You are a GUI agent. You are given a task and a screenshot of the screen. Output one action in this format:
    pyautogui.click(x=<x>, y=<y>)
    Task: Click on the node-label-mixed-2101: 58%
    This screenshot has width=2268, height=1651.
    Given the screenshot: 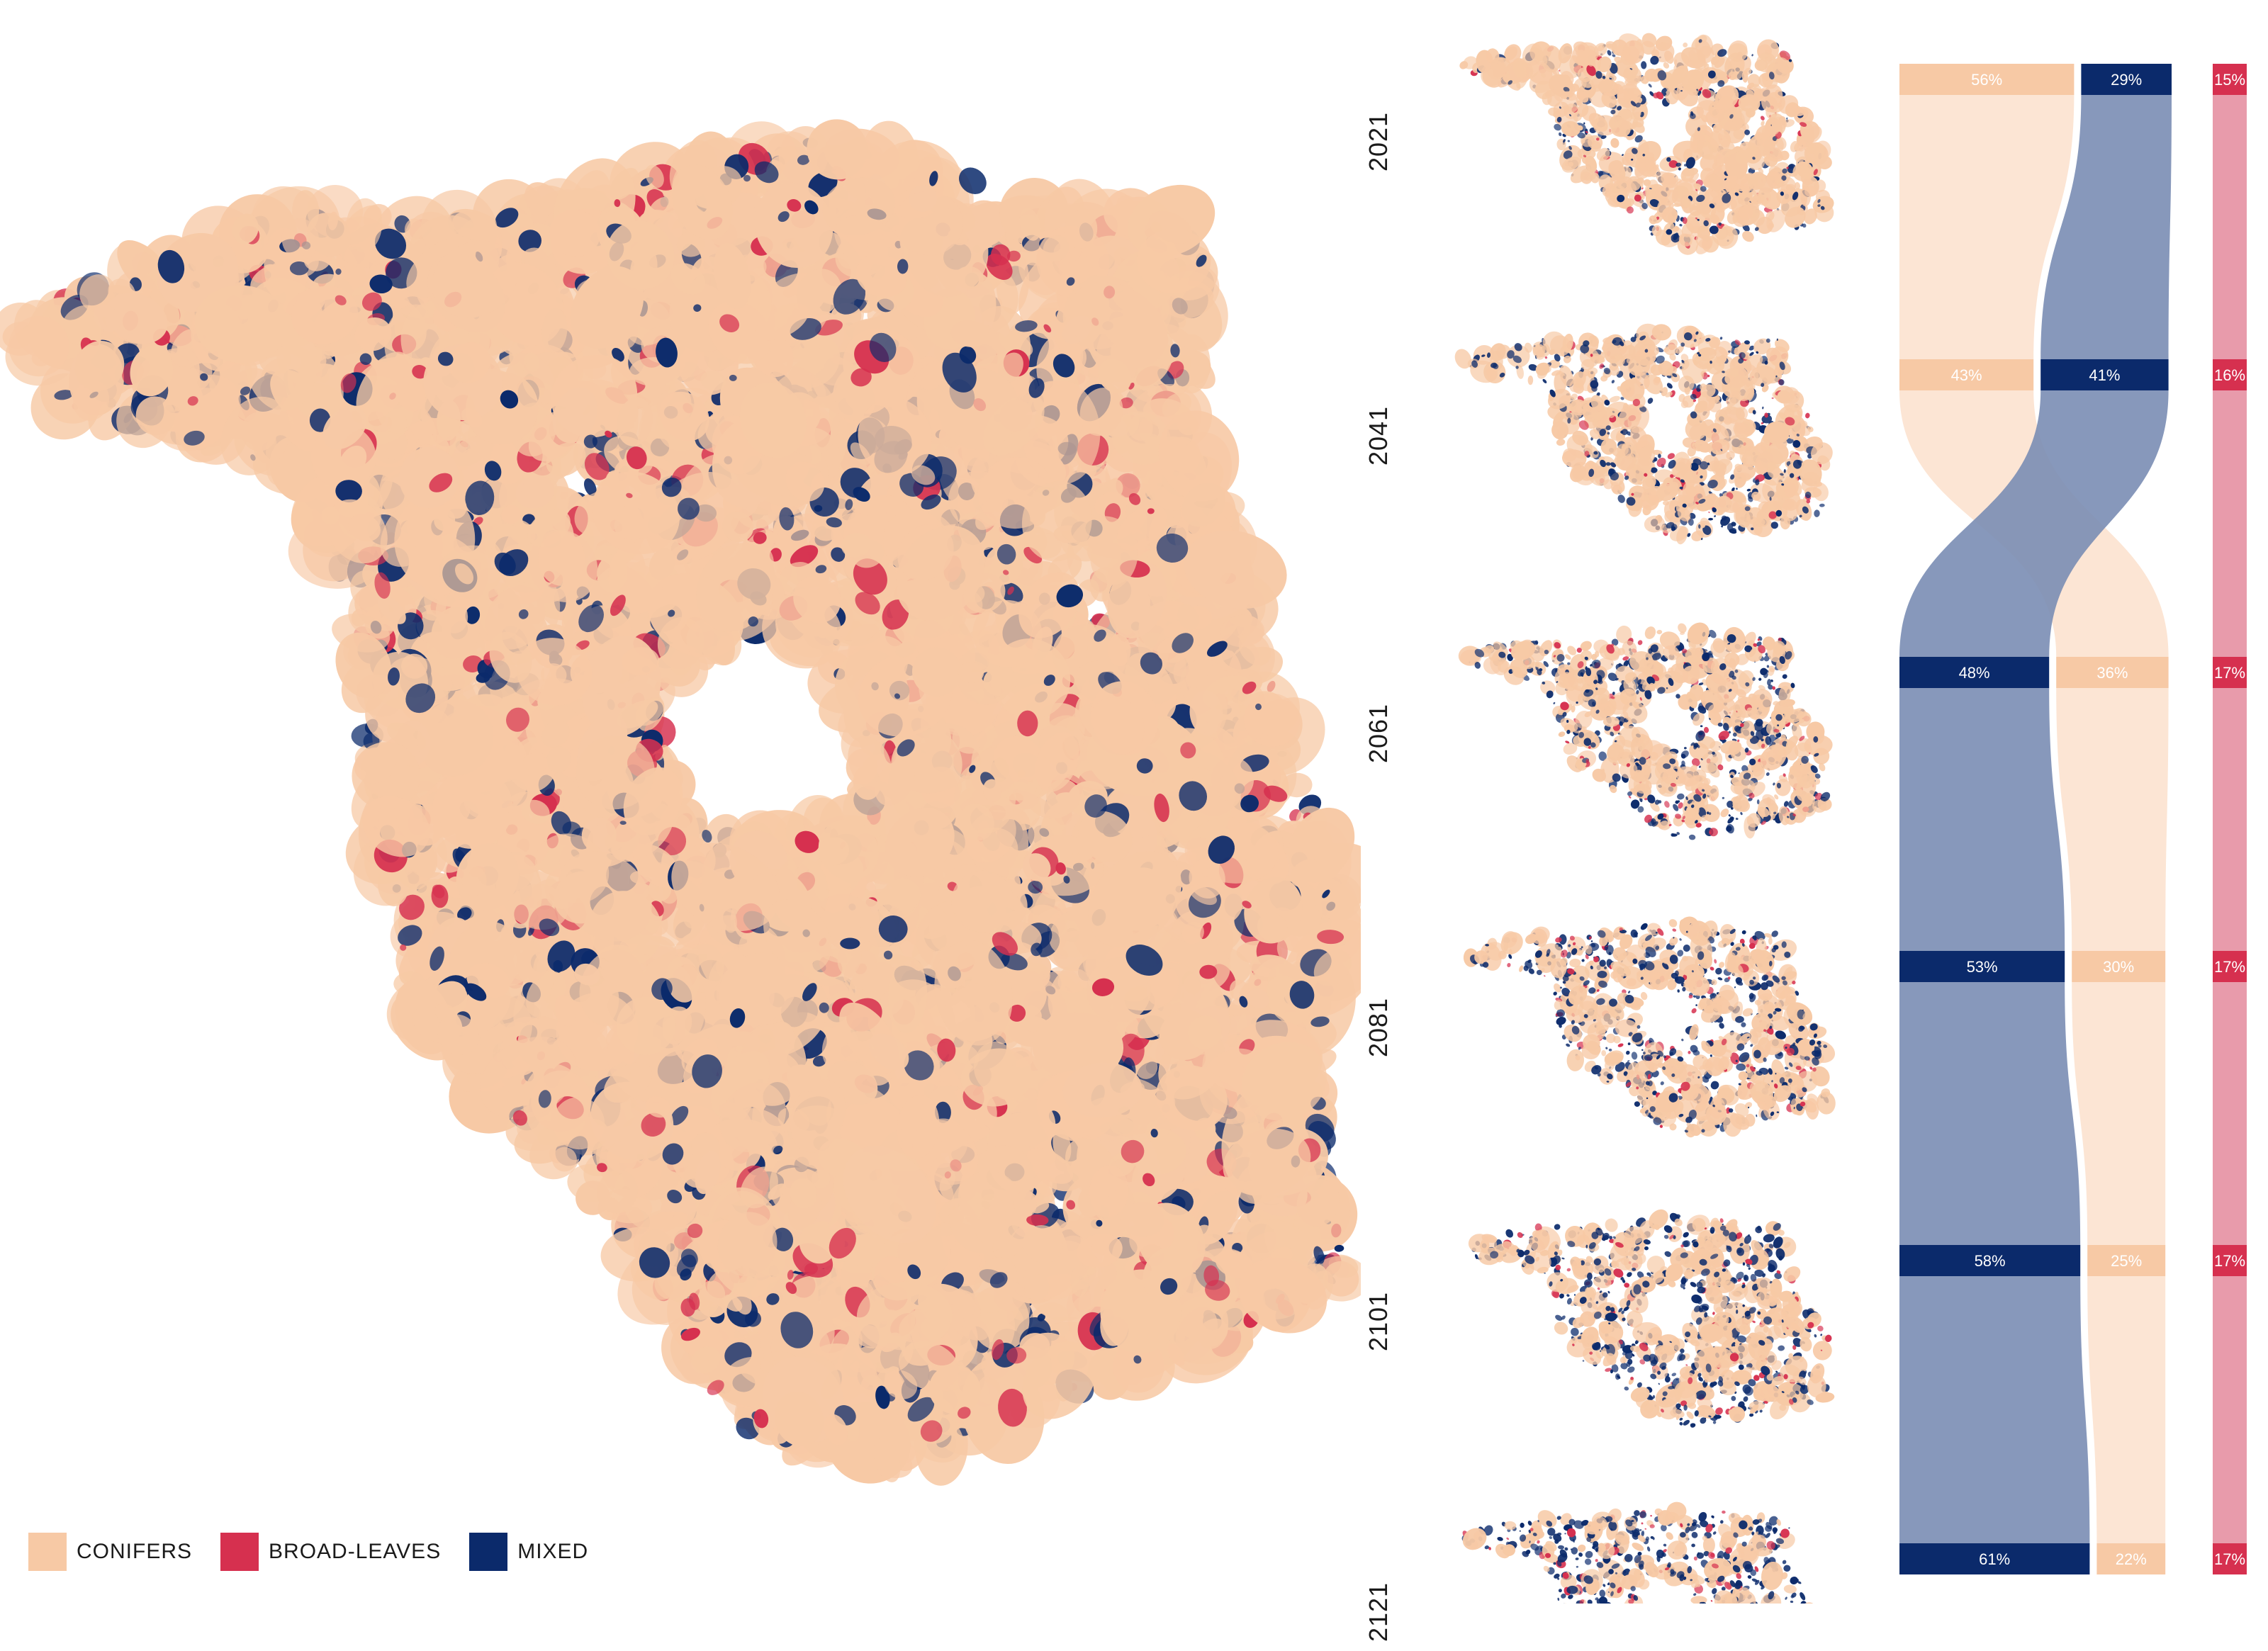 What is the action you would take?
    pyautogui.click(x=1990, y=1261)
    